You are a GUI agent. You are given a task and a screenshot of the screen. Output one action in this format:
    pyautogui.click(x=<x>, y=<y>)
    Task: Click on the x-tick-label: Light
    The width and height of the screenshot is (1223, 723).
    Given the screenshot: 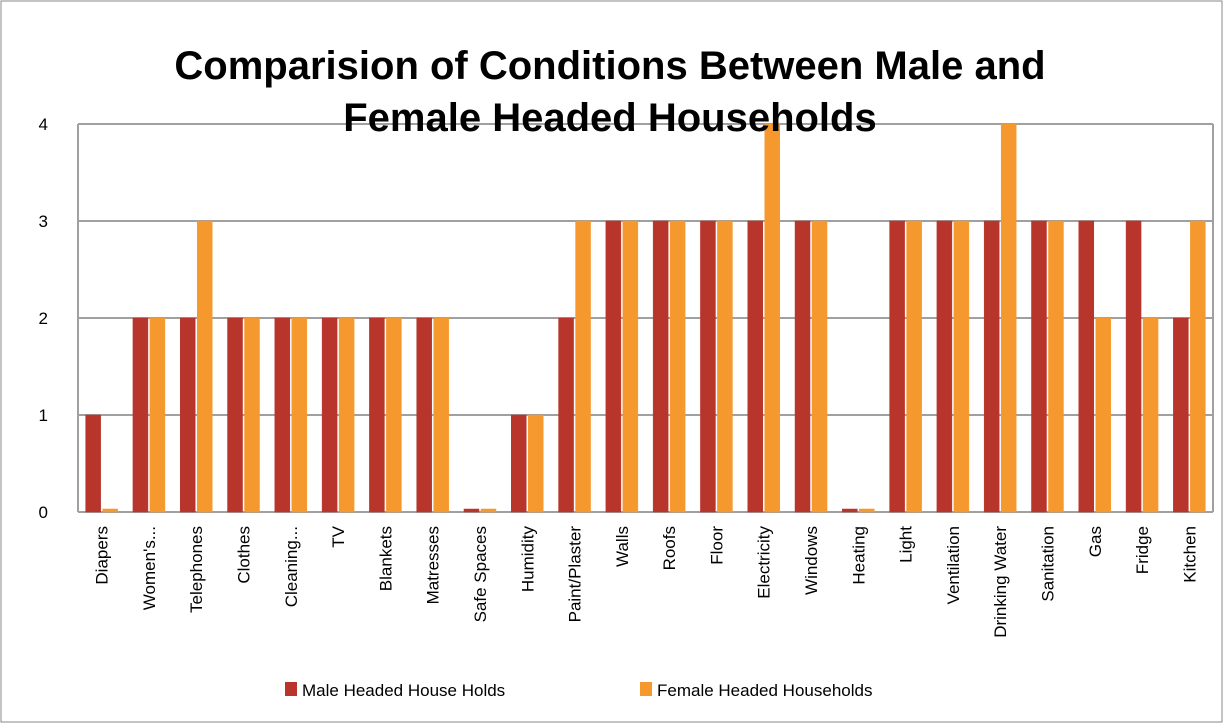 What is the action you would take?
    pyautogui.click(x=906, y=544)
    